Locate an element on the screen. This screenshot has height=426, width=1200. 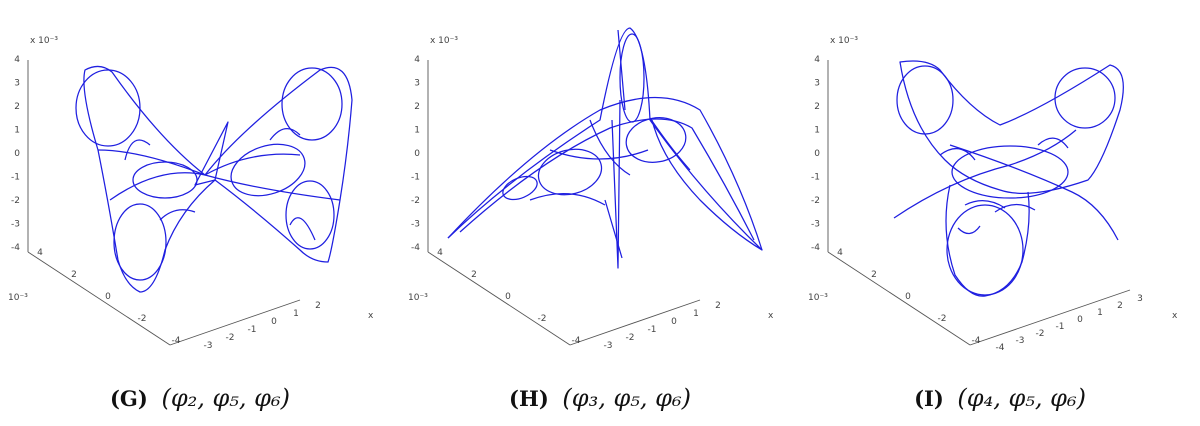
curve-i is located at coordinates (1008, 178).